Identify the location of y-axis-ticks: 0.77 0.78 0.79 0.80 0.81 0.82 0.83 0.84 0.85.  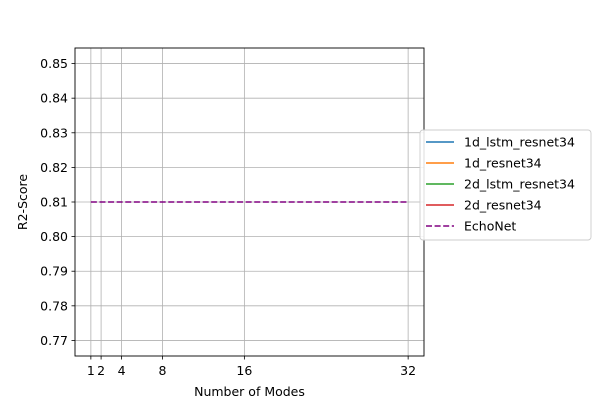
(57, 202).